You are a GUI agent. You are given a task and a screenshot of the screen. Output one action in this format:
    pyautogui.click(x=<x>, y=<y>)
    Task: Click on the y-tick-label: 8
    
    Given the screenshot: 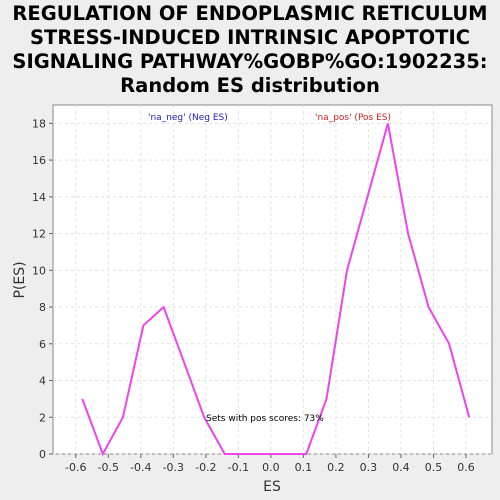 What is the action you would take?
    pyautogui.click(x=42, y=307)
    